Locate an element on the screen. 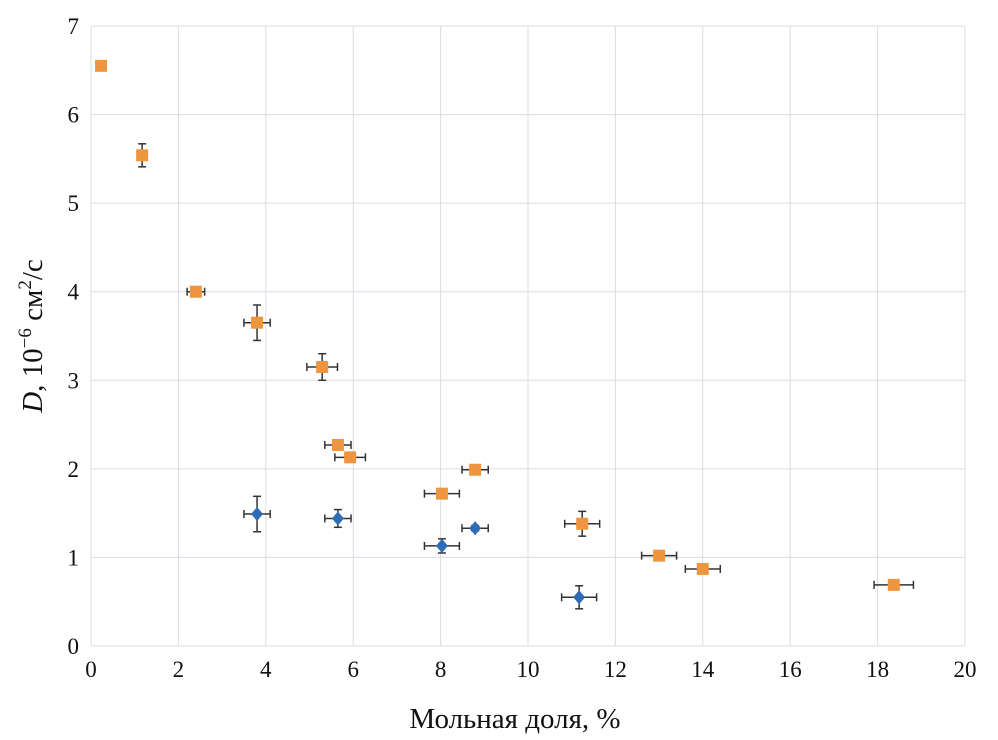  x-tick-label: 2 is located at coordinates (179, 669).